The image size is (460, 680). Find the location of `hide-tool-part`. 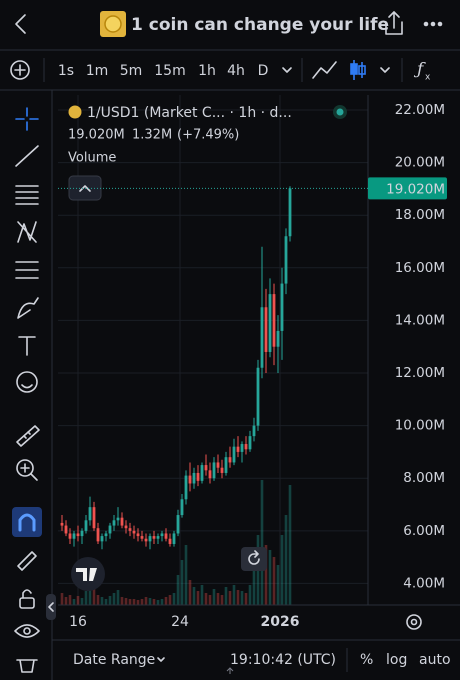

hide-tool-part is located at coordinates (27, 631).